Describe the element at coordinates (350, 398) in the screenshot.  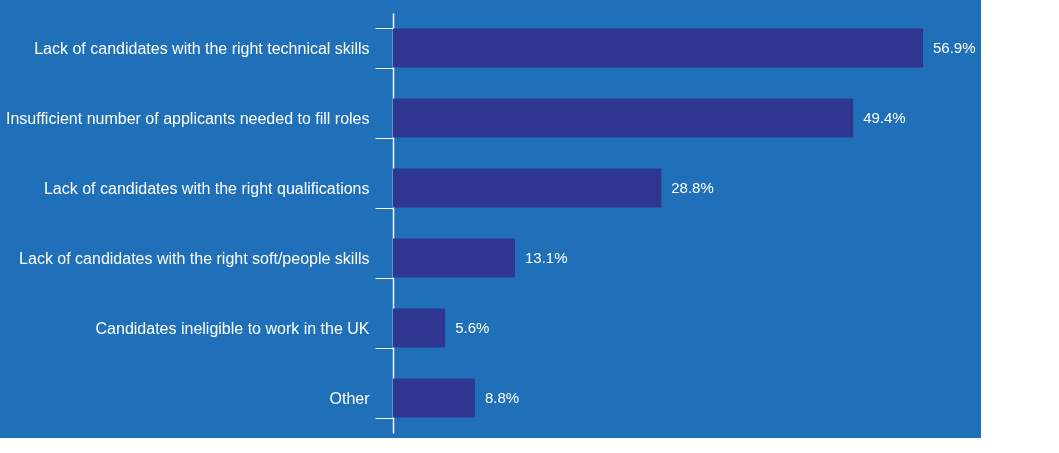
I see `y-tick-label: Other` at that location.